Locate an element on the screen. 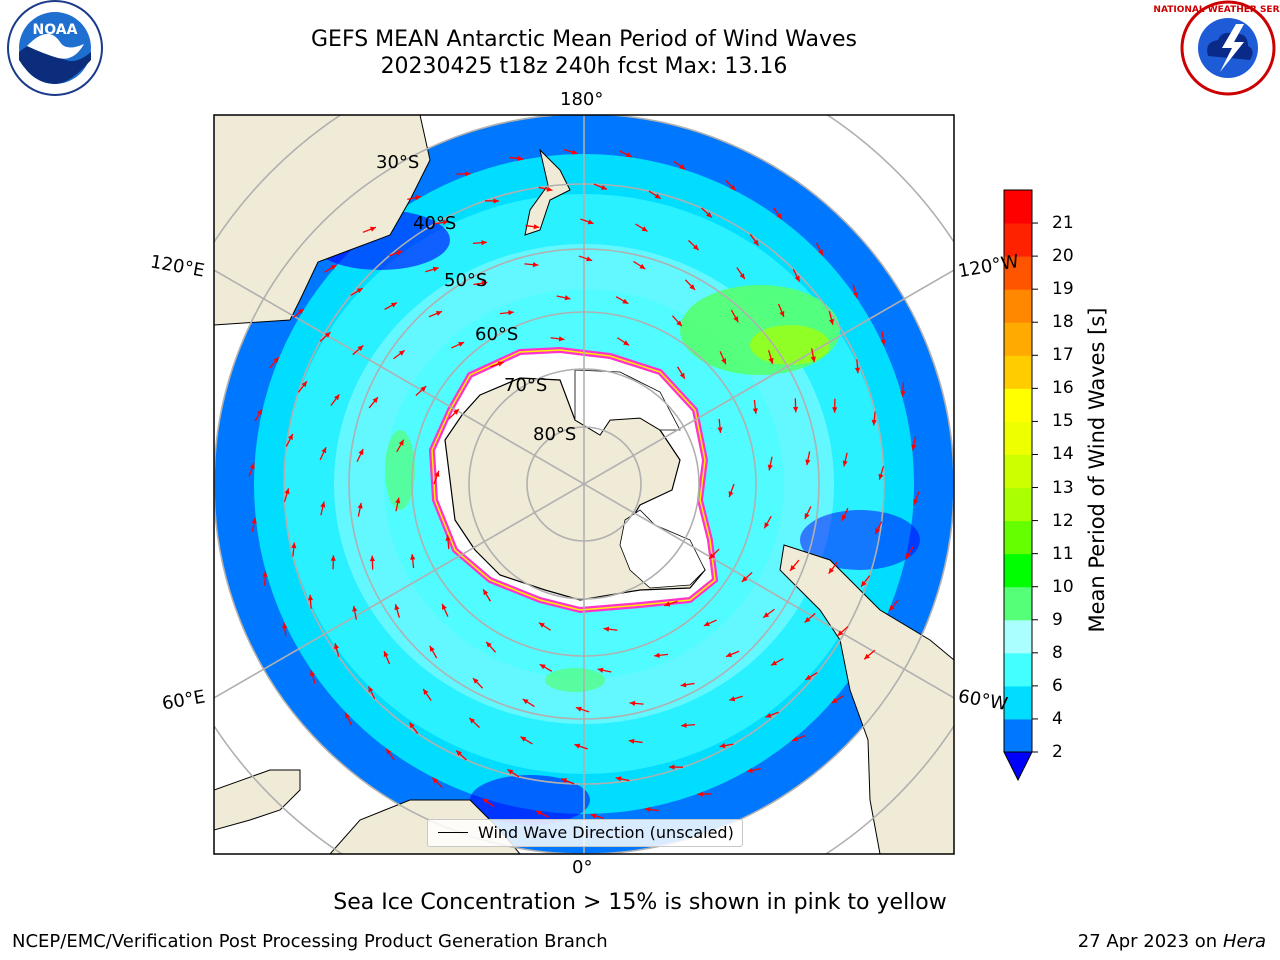 This screenshot has width=1280, height=960. colorbar-tick-label: 21 is located at coordinates (1063, 223).